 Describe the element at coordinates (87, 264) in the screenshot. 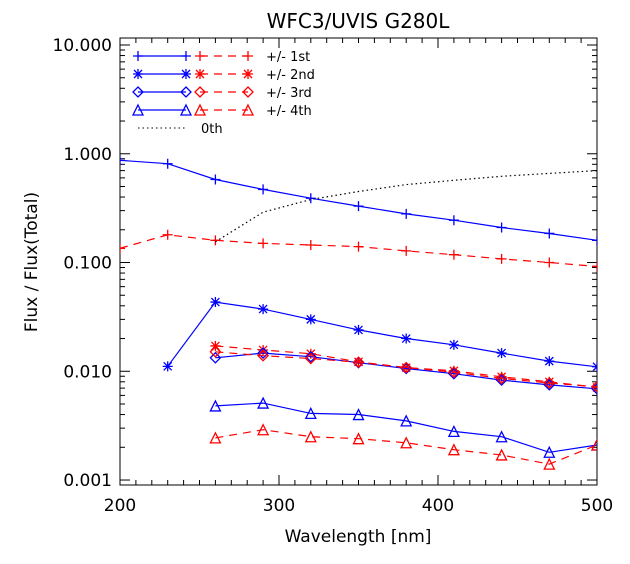

I see `y-tick-label: 0.100` at that location.